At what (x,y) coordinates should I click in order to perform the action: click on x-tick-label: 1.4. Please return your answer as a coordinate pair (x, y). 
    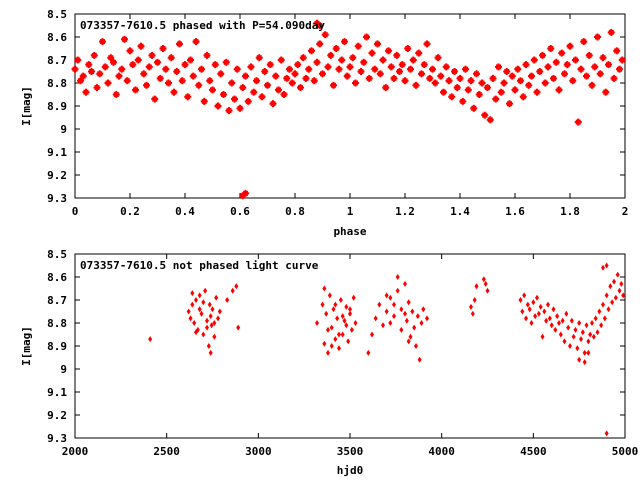
    Looking at the image, I should click on (460, 211).